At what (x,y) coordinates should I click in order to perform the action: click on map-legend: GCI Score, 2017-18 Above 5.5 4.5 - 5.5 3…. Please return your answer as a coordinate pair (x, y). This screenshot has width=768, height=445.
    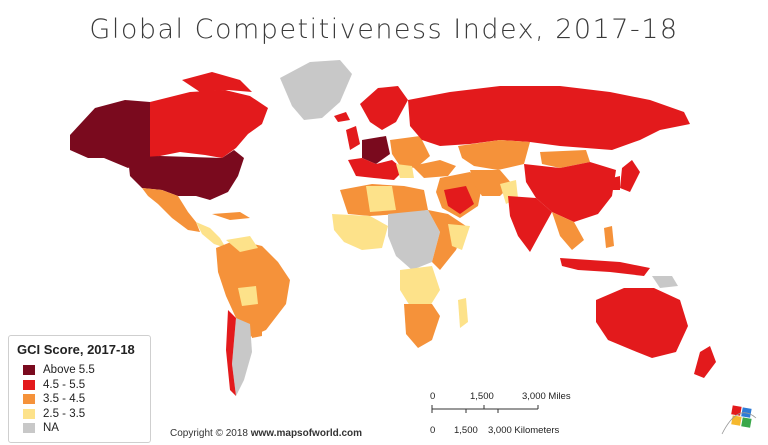
    Looking at the image, I should click on (79, 389).